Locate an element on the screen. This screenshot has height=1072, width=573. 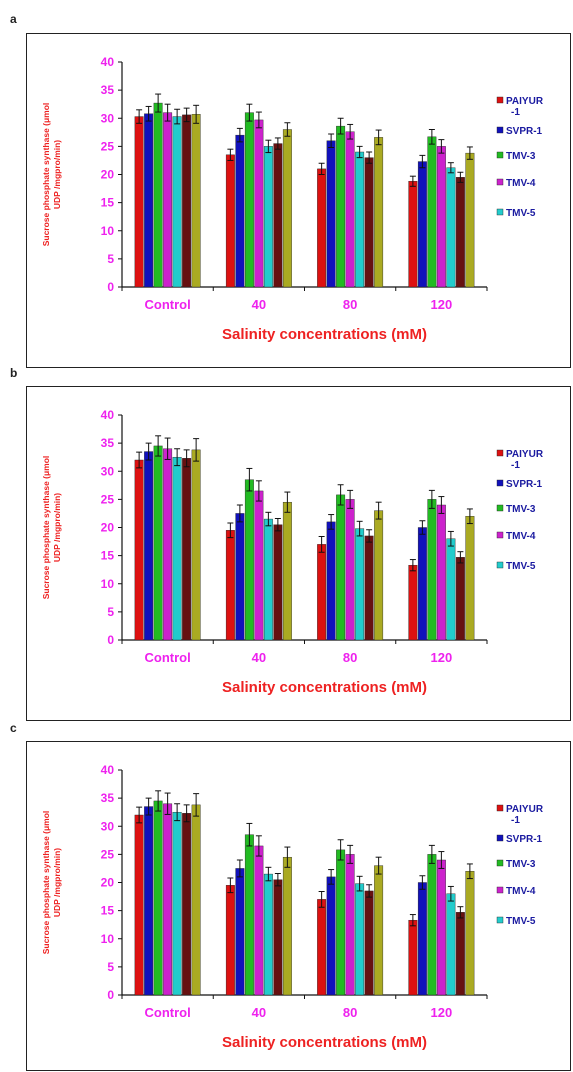
y-tick-label: 30 is located at coordinates (108, 118).